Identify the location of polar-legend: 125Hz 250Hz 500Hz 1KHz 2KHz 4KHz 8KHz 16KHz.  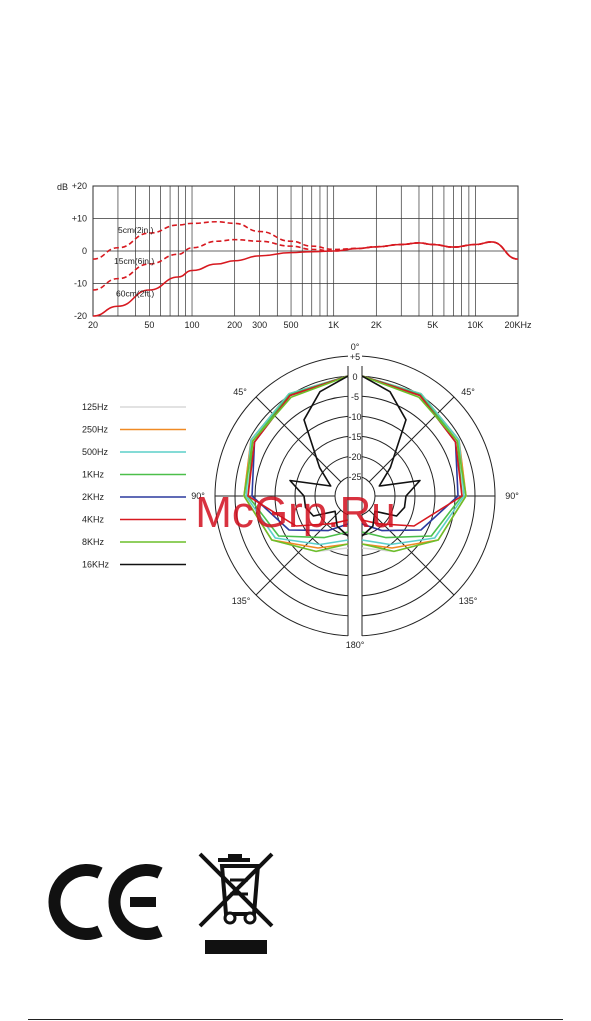
(134, 486).